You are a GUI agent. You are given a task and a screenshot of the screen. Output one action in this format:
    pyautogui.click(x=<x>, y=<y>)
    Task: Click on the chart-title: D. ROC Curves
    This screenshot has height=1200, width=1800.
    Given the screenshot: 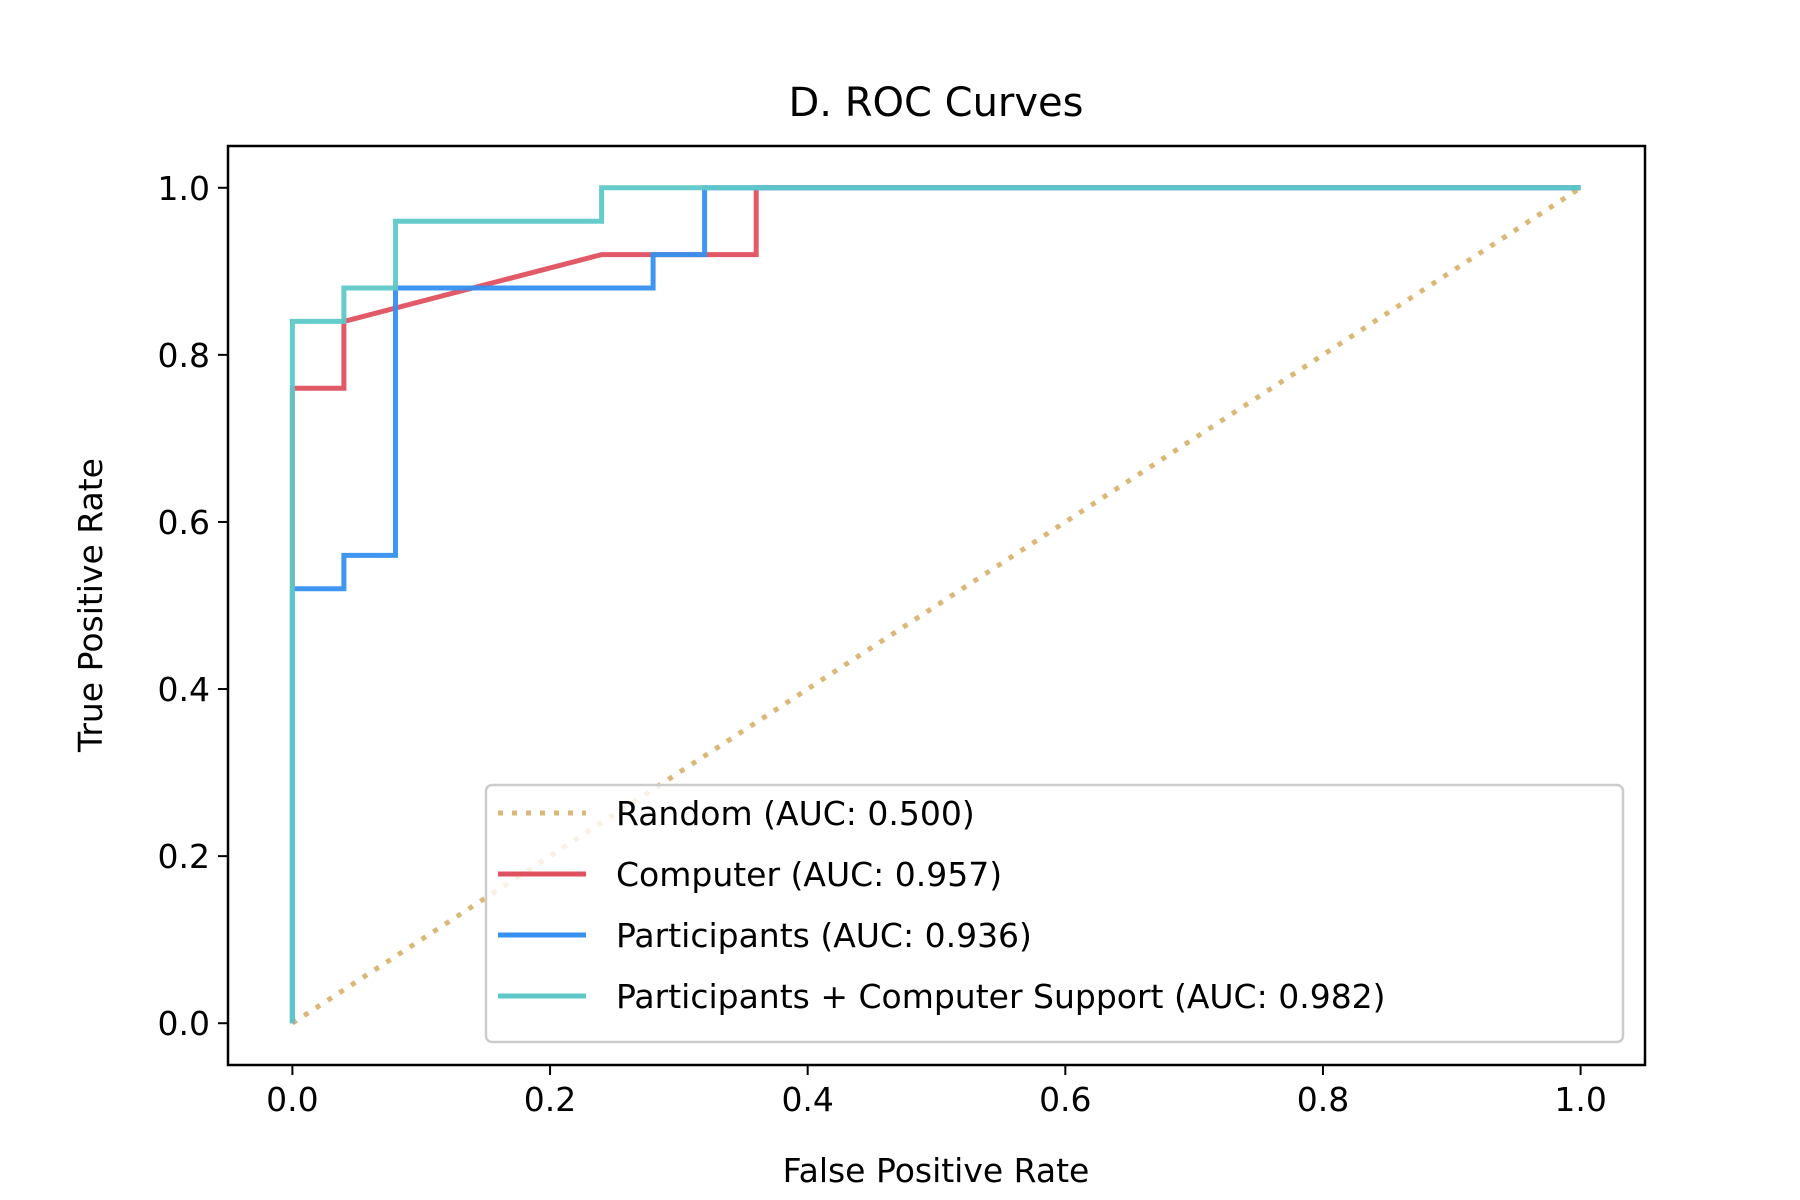 What is the action you would take?
    pyautogui.click(x=936, y=103)
    